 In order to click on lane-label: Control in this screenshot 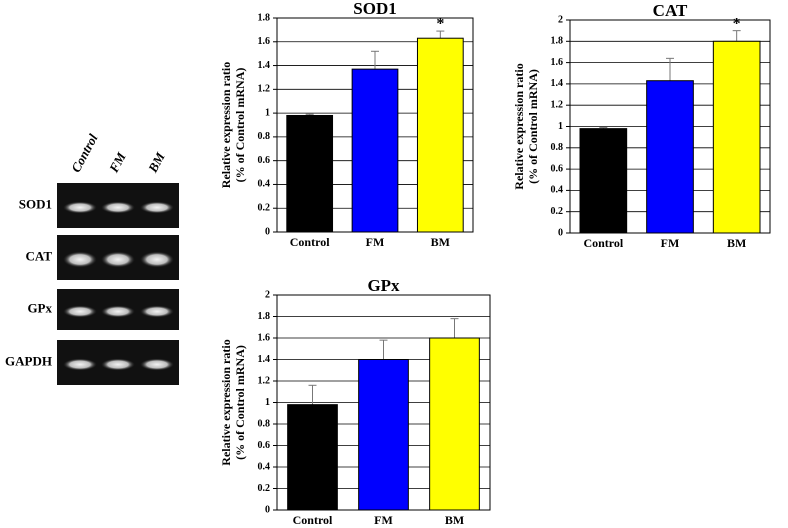, I will do `click(84, 153)`.